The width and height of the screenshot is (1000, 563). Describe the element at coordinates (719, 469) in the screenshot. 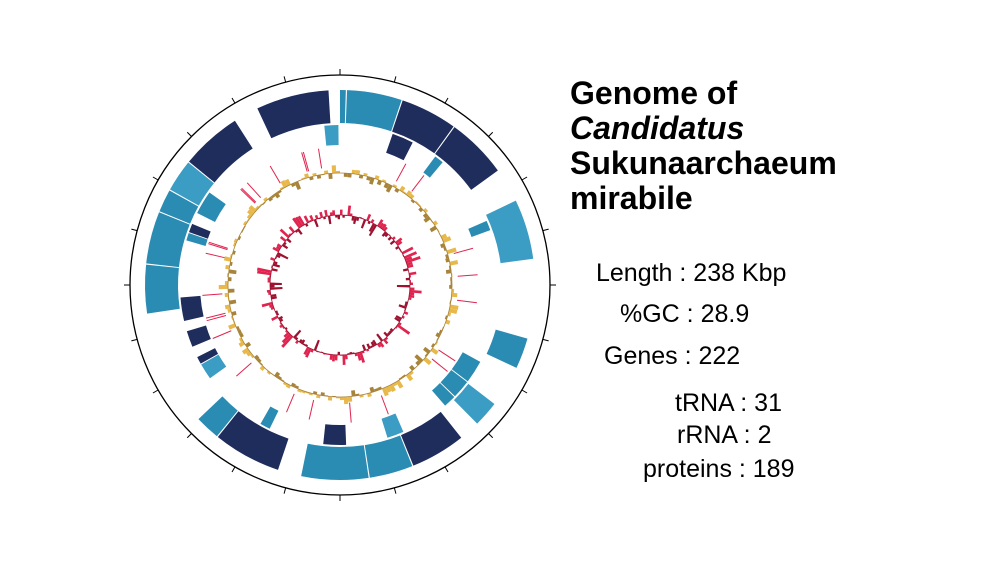

I see `stat: proteins : 189` at that location.